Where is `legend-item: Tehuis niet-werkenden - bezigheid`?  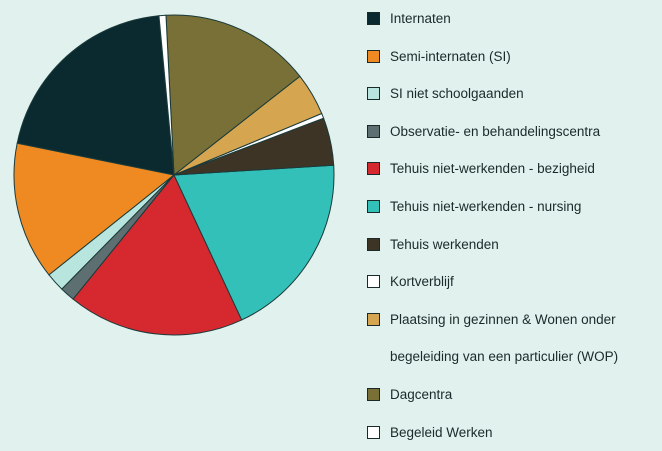
legend-item: Tehuis niet-werkenden - bezigheid is located at coordinates (514, 169).